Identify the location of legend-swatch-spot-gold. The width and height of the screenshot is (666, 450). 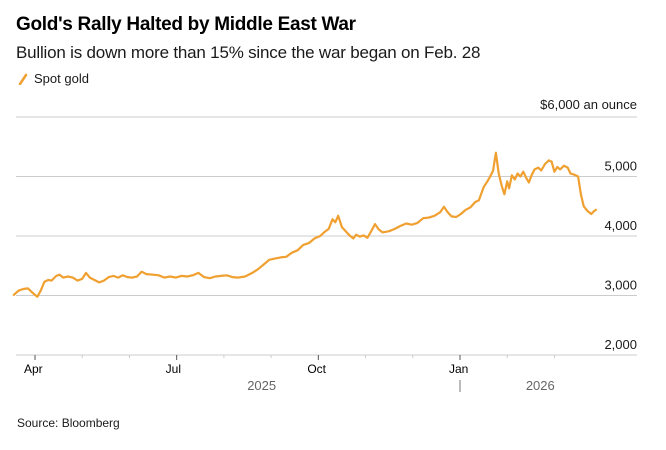
(23, 79).